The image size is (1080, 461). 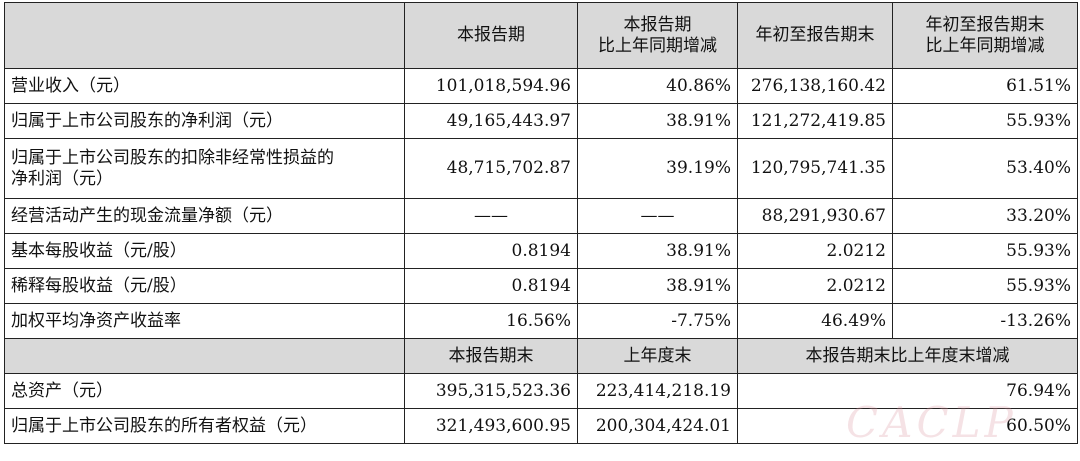 I want to click on cell-ytd: 121,272,419.85, so click(x=815, y=121).